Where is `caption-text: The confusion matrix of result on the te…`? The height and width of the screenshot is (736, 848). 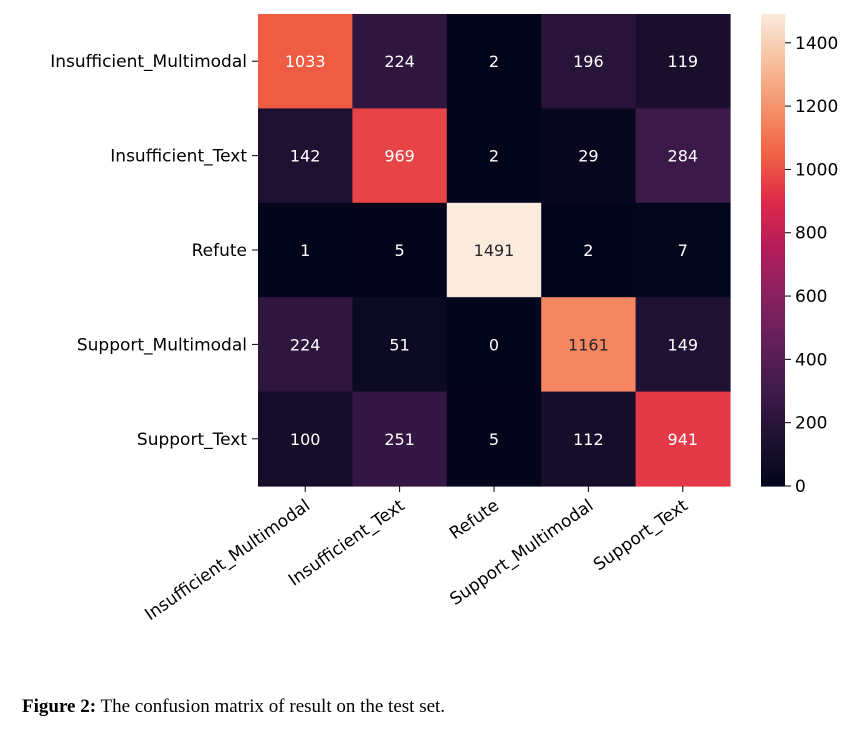
caption-text: The confusion matrix of result on the te… is located at coordinates (273, 706).